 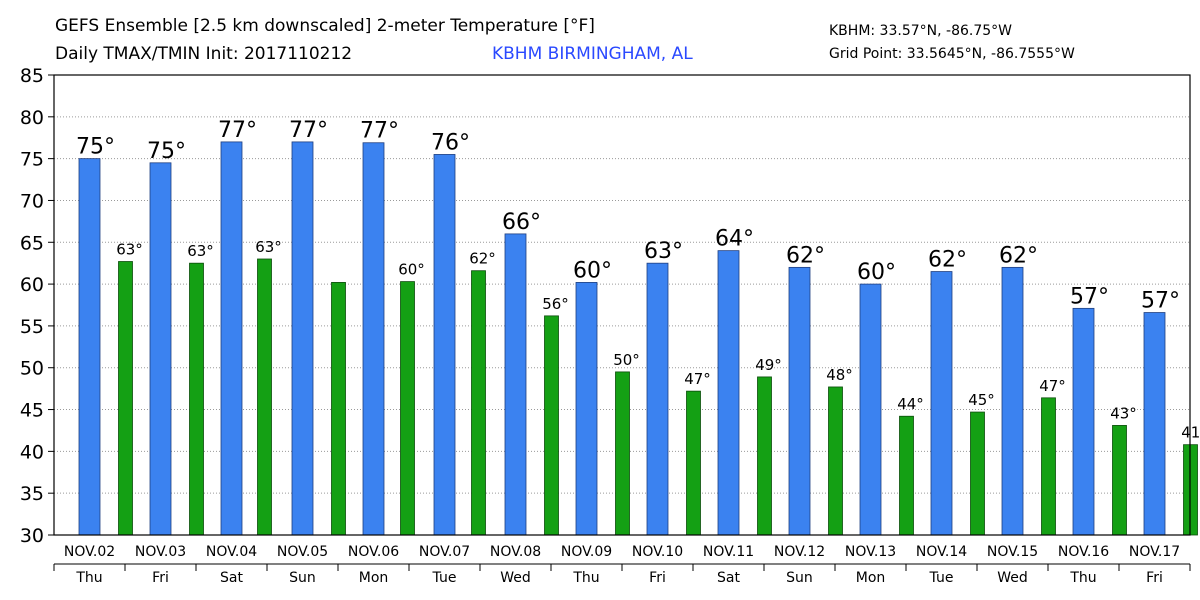 I want to click on x-date-label: NOV.10, so click(x=657, y=552).